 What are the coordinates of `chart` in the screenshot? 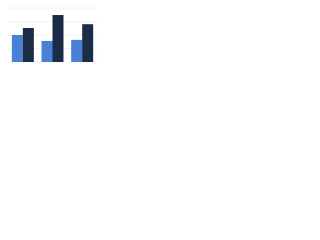 It's located at (52, 35).